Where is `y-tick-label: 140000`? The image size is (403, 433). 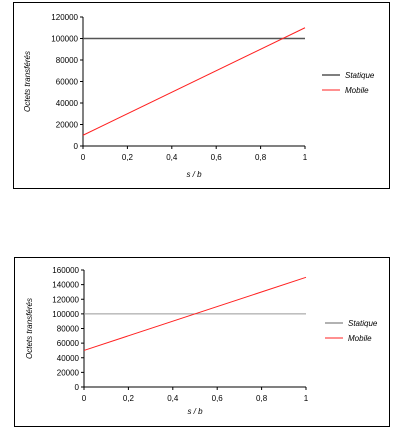
y-tick-label: 140000 is located at coordinates (65, 285).